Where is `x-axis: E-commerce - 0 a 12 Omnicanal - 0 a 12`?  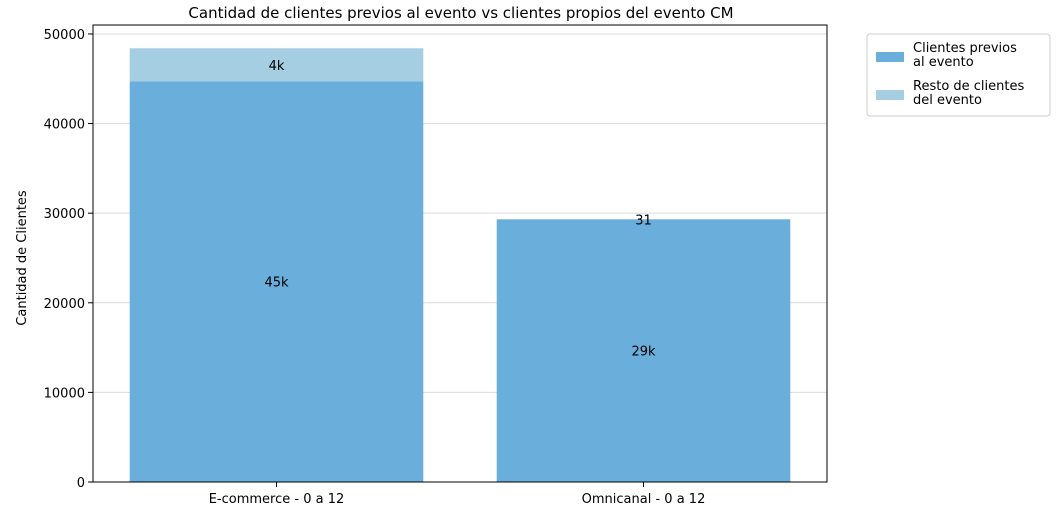
x-axis: E-commerce - 0 a 12 Omnicanal - 0 a 12 is located at coordinates (457, 494).